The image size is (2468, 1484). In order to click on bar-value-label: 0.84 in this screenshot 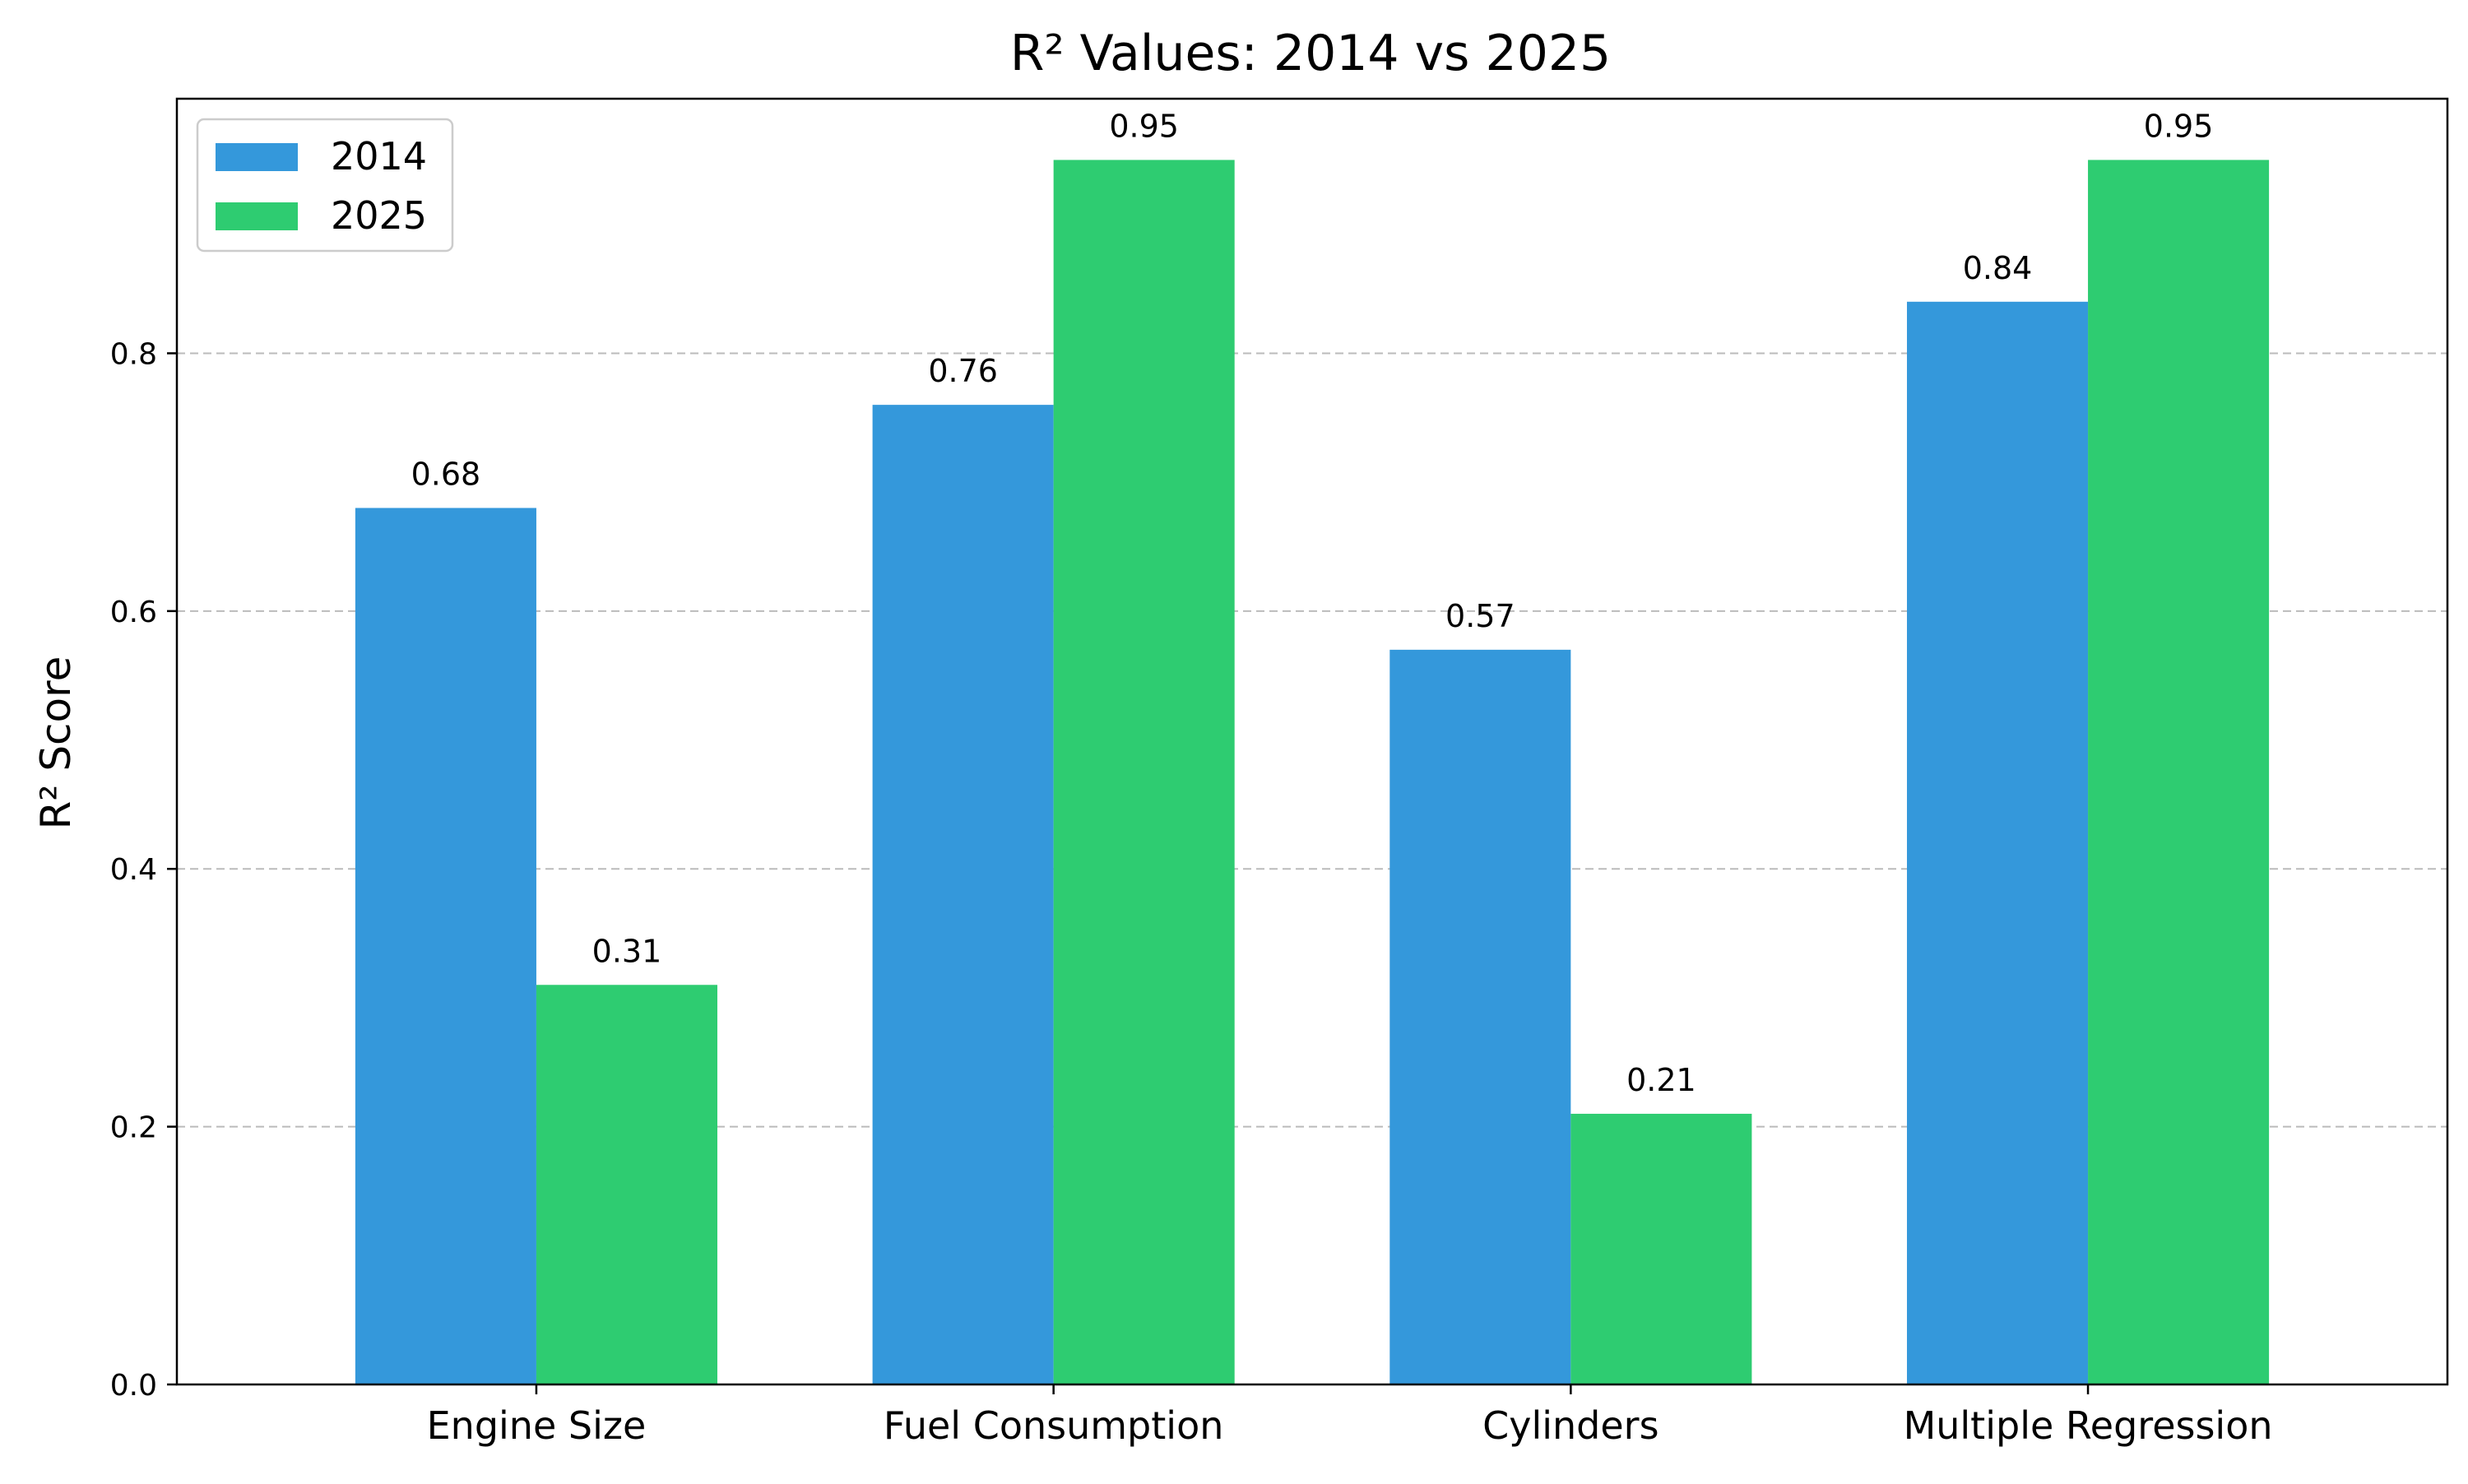, I will do `click(1998, 268)`.